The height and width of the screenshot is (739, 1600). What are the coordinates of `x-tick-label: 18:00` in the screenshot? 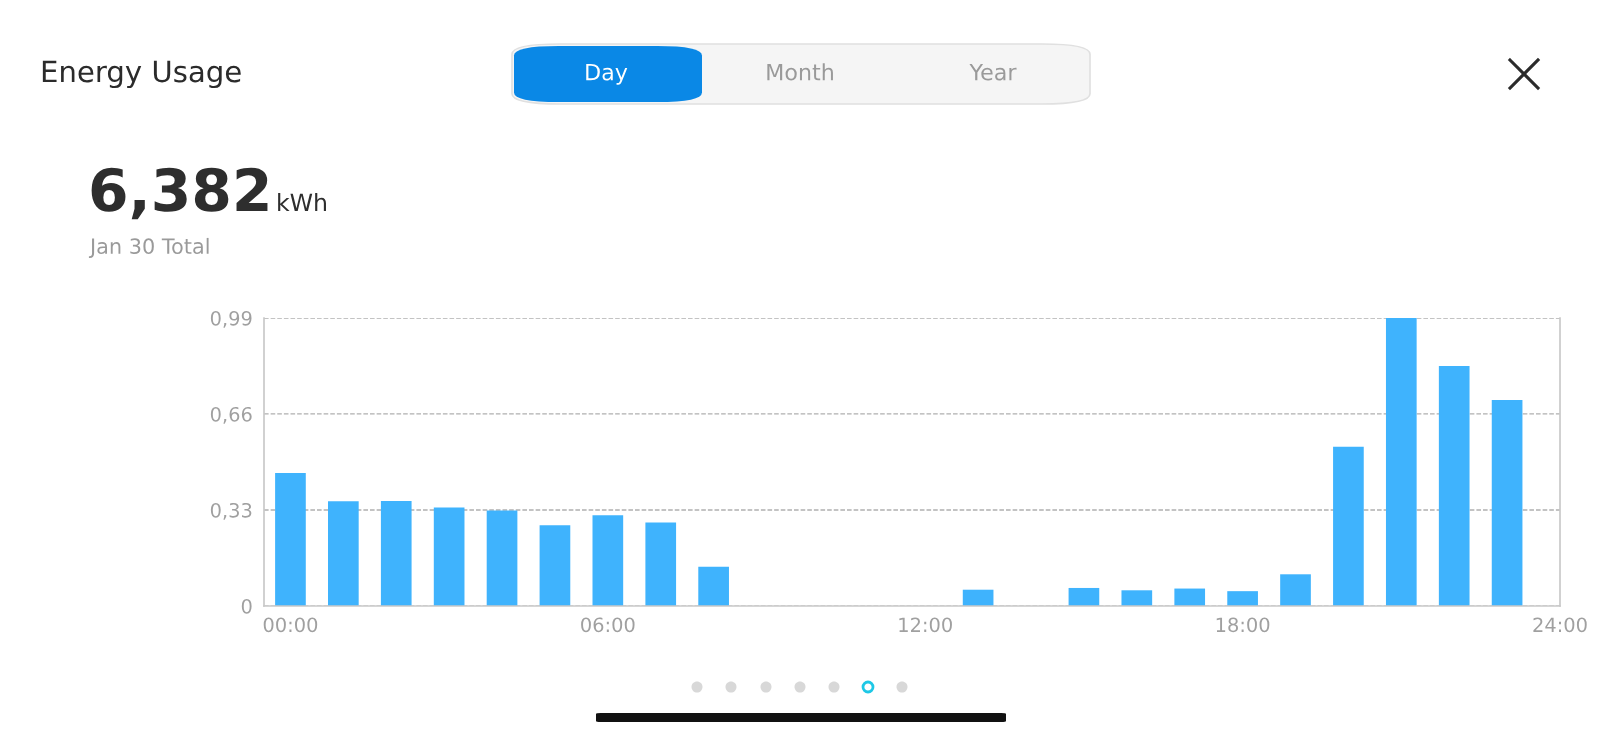 It's located at (1243, 625).